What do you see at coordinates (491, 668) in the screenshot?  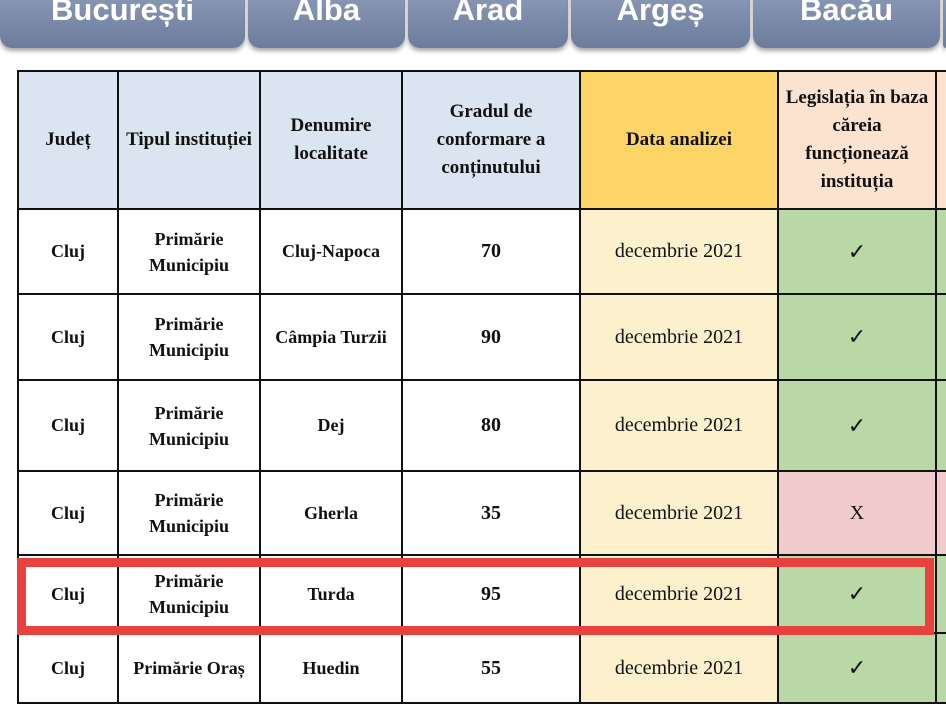 I see `cell-grad: 55` at bounding box center [491, 668].